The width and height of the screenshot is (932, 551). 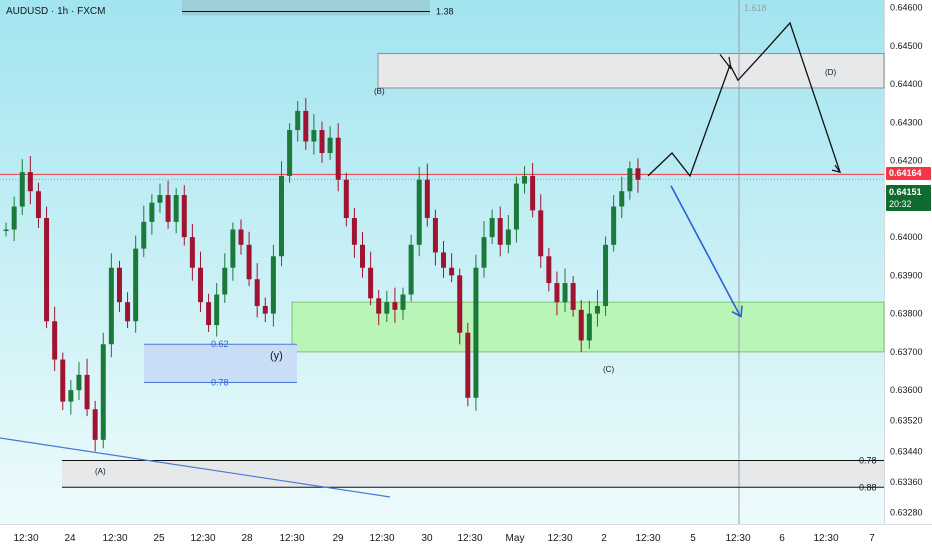 I want to click on time-scale, so click(x=466, y=537).